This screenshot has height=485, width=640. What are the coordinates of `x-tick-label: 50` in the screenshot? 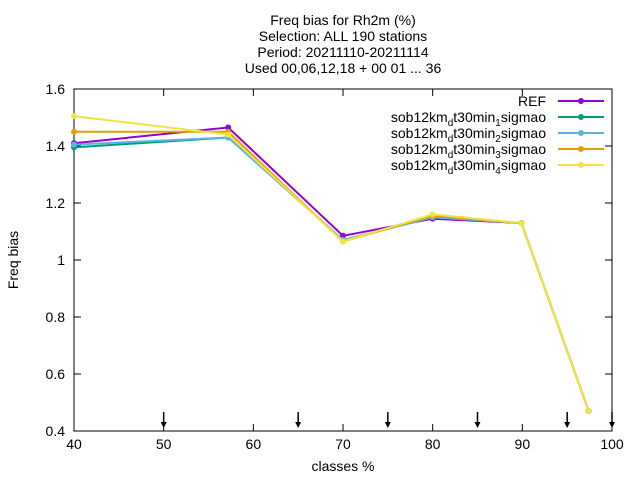 It's located at (164, 444).